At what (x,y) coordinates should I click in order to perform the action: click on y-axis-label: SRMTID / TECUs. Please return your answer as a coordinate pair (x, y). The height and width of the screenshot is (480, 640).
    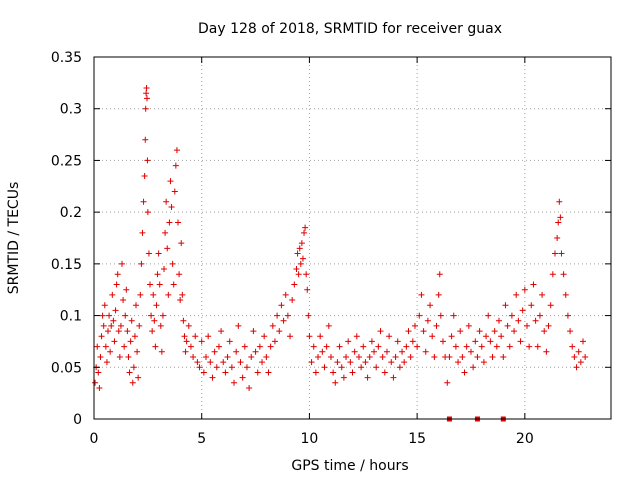
    Looking at the image, I should click on (14, 238).